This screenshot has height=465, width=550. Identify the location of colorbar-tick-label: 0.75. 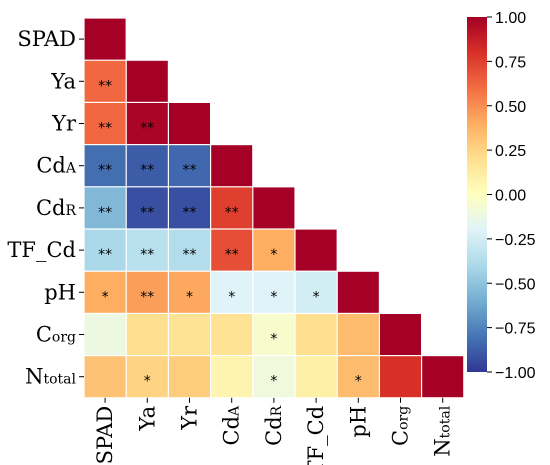
(510, 62).